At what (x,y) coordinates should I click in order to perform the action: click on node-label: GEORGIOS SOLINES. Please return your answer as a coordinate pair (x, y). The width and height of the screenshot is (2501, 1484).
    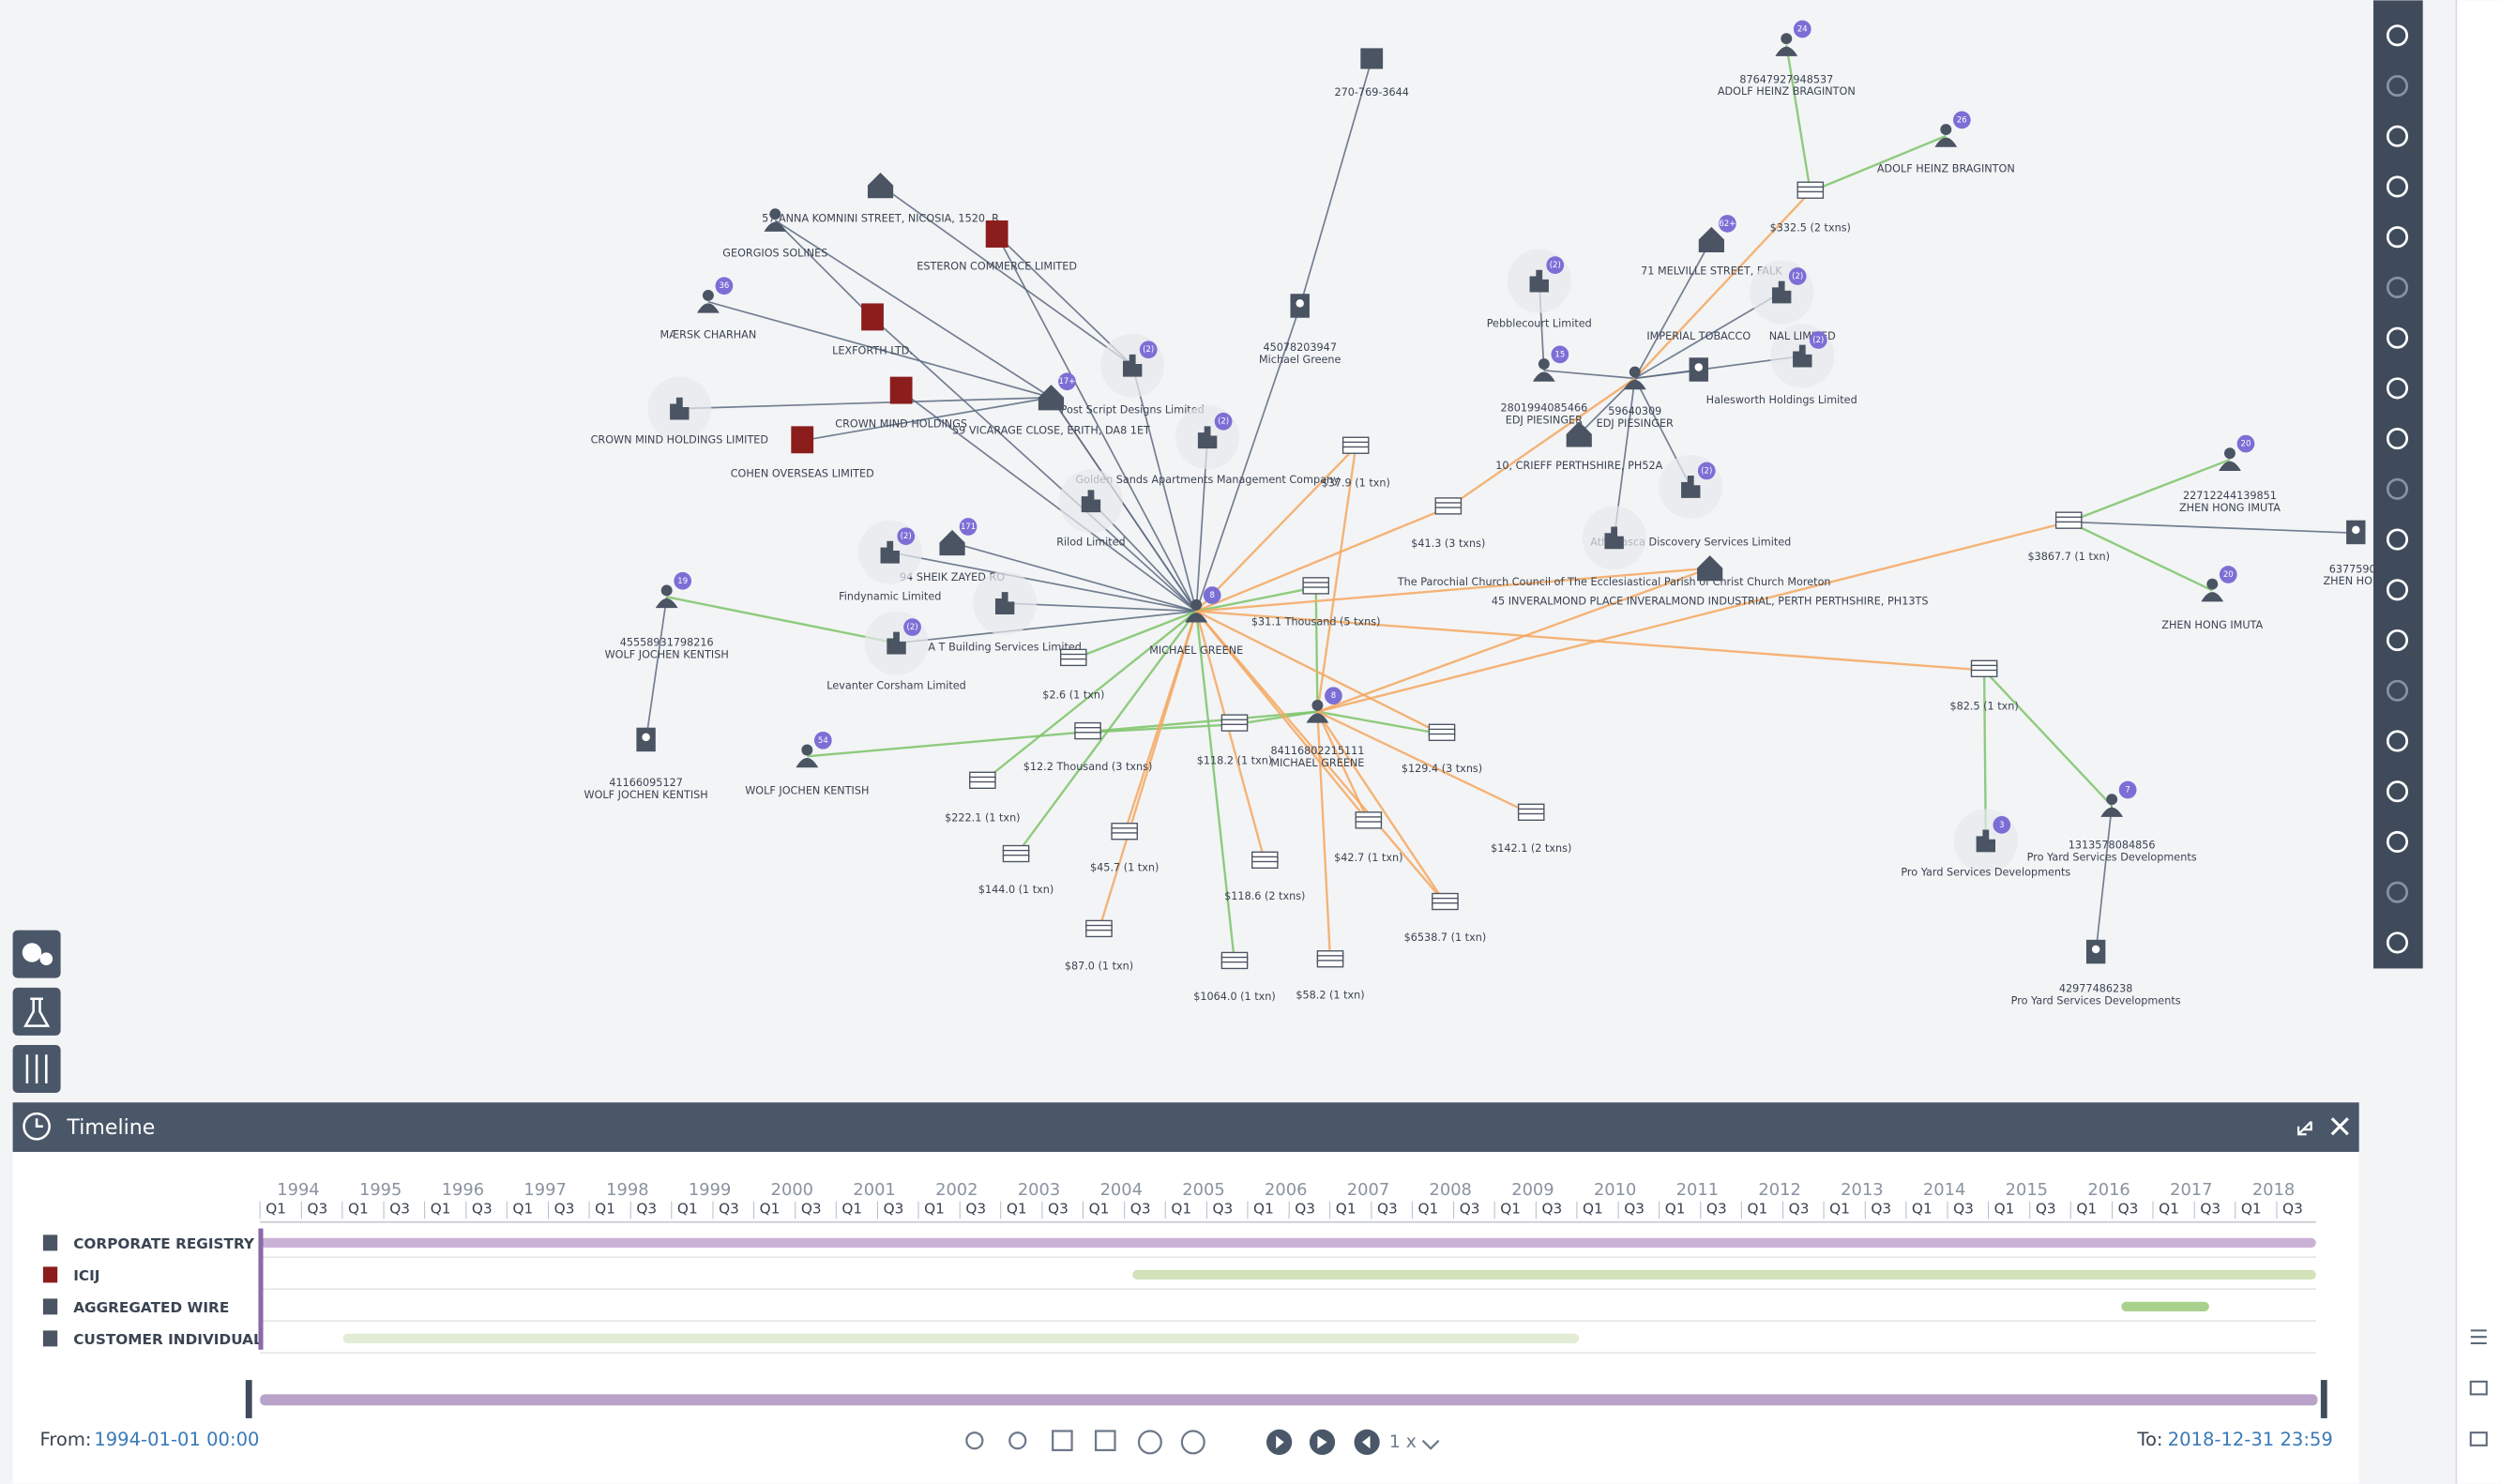
    Looking at the image, I should click on (775, 254).